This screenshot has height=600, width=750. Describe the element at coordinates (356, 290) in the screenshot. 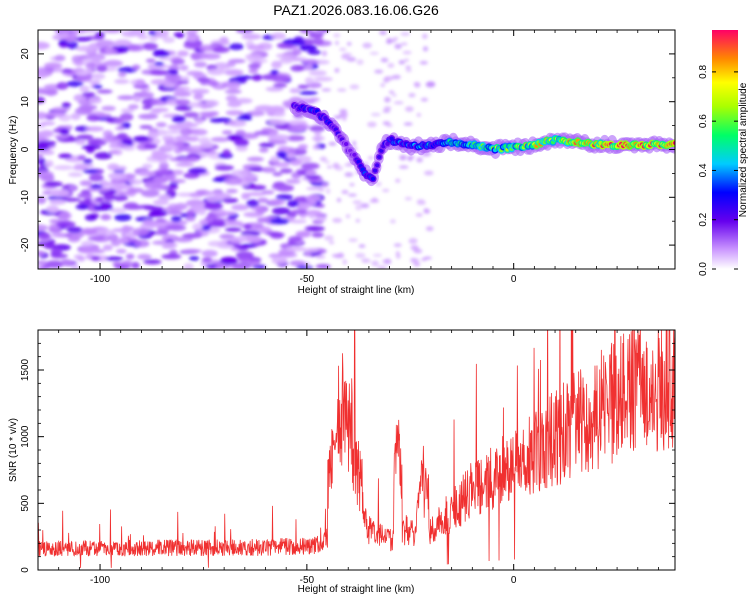

I see `spectrogram-x-label: Height of straight line (km)` at that location.